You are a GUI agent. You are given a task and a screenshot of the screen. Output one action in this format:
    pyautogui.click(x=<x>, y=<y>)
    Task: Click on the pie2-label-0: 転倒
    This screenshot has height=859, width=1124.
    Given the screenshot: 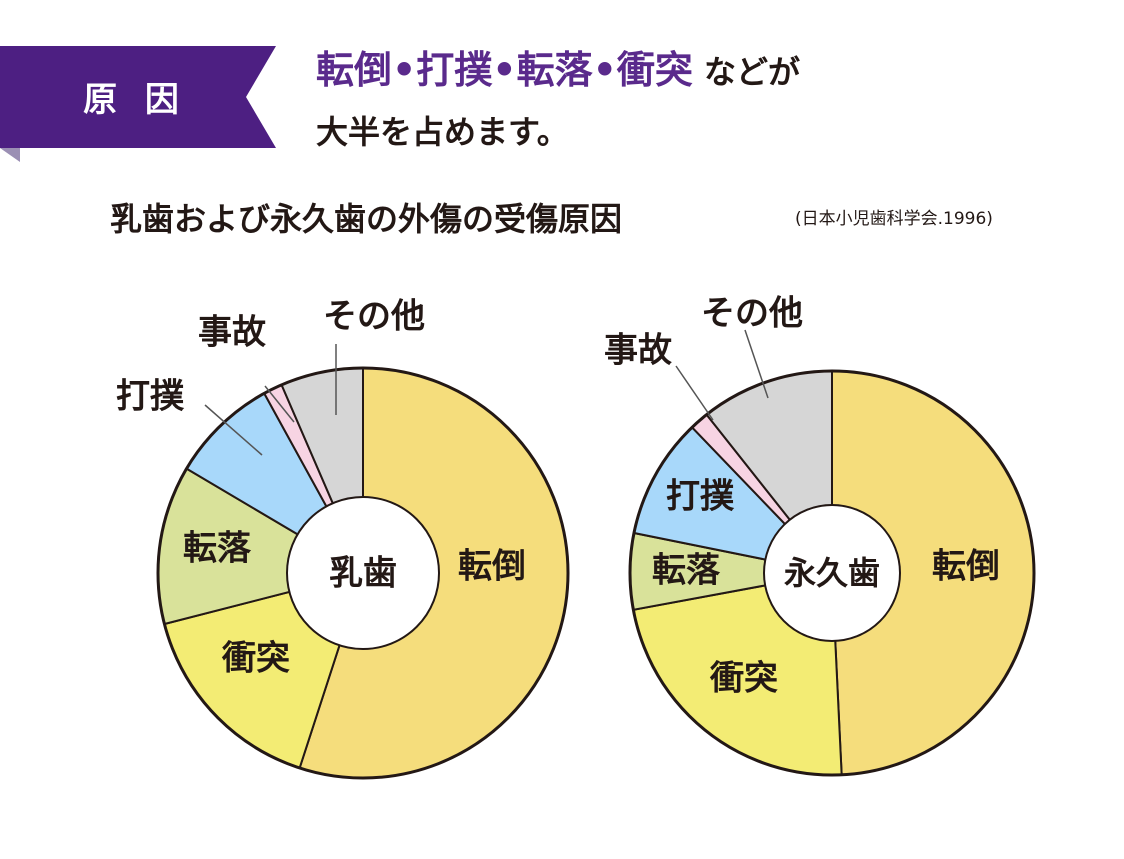 What is the action you would take?
    pyautogui.click(x=966, y=567)
    